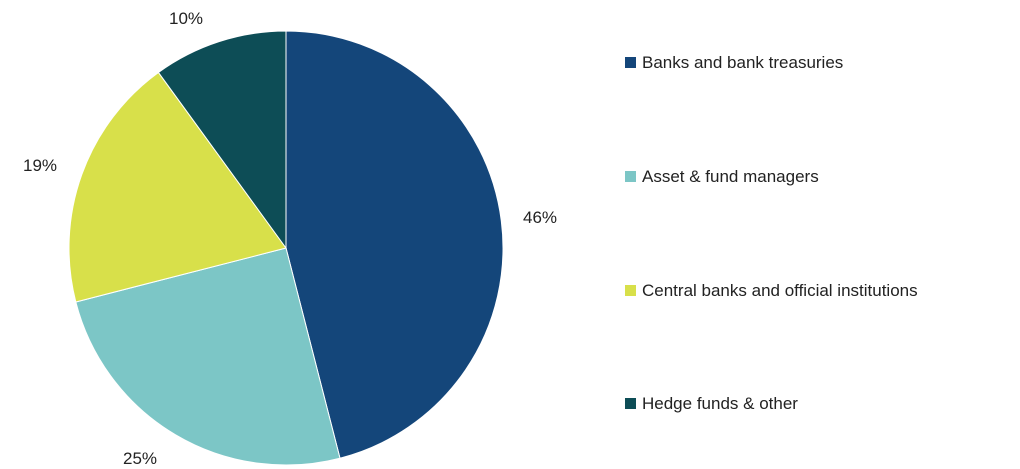 This screenshot has height=469, width=1020. What do you see at coordinates (540, 217) in the screenshot?
I see `data-label-1: 46%` at bounding box center [540, 217].